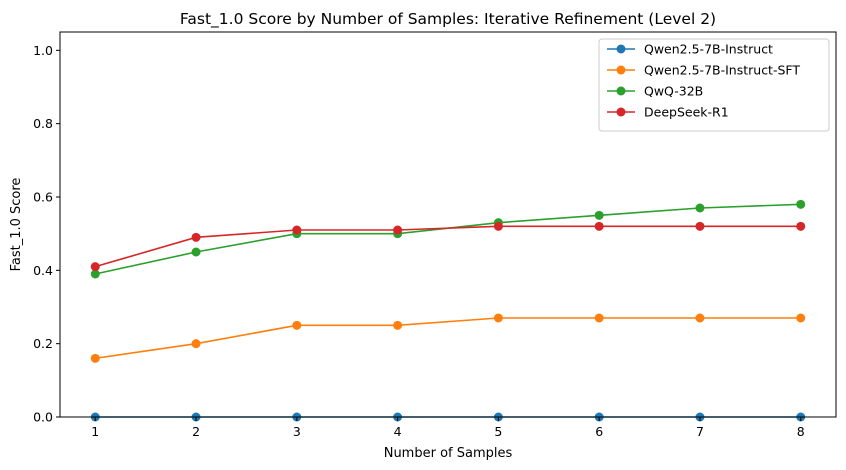 This screenshot has height=470, width=846. I want to click on legend-label: Qwen2.5-7B-Instruct-SFT, so click(722, 70).